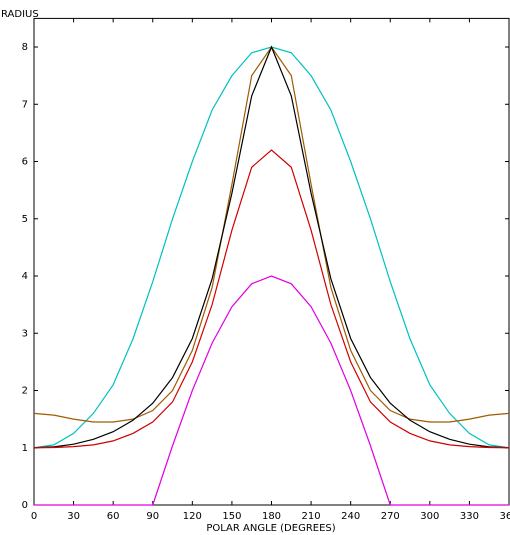 The width and height of the screenshot is (510, 535). What do you see at coordinates (270, 528) in the screenshot?
I see `x-axis-label: POLAR ANGLE (DEGREES)` at bounding box center [270, 528].